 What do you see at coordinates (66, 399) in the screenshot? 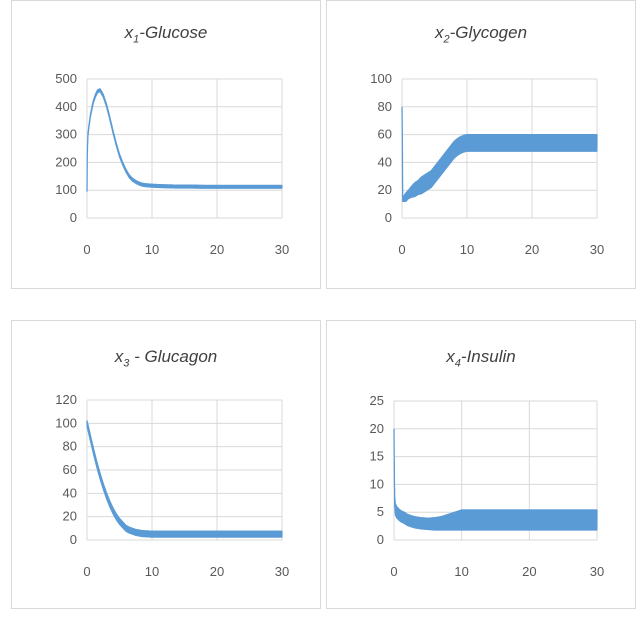
I see `y-tick-label: 120` at bounding box center [66, 399].